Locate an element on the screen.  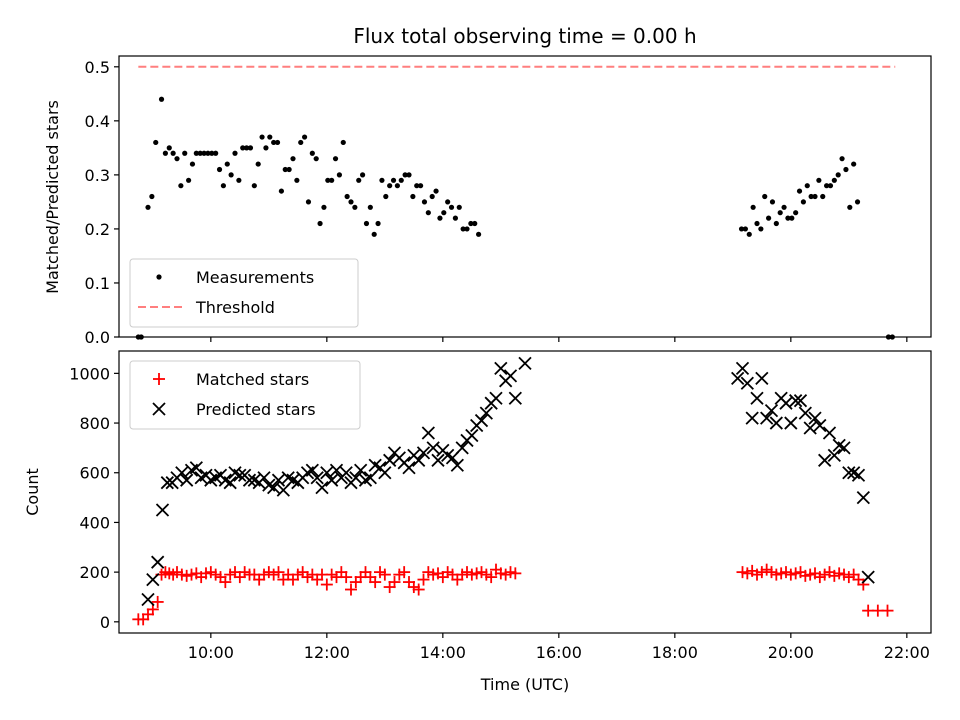
y-tick-label: 400 is located at coordinates (94, 522).